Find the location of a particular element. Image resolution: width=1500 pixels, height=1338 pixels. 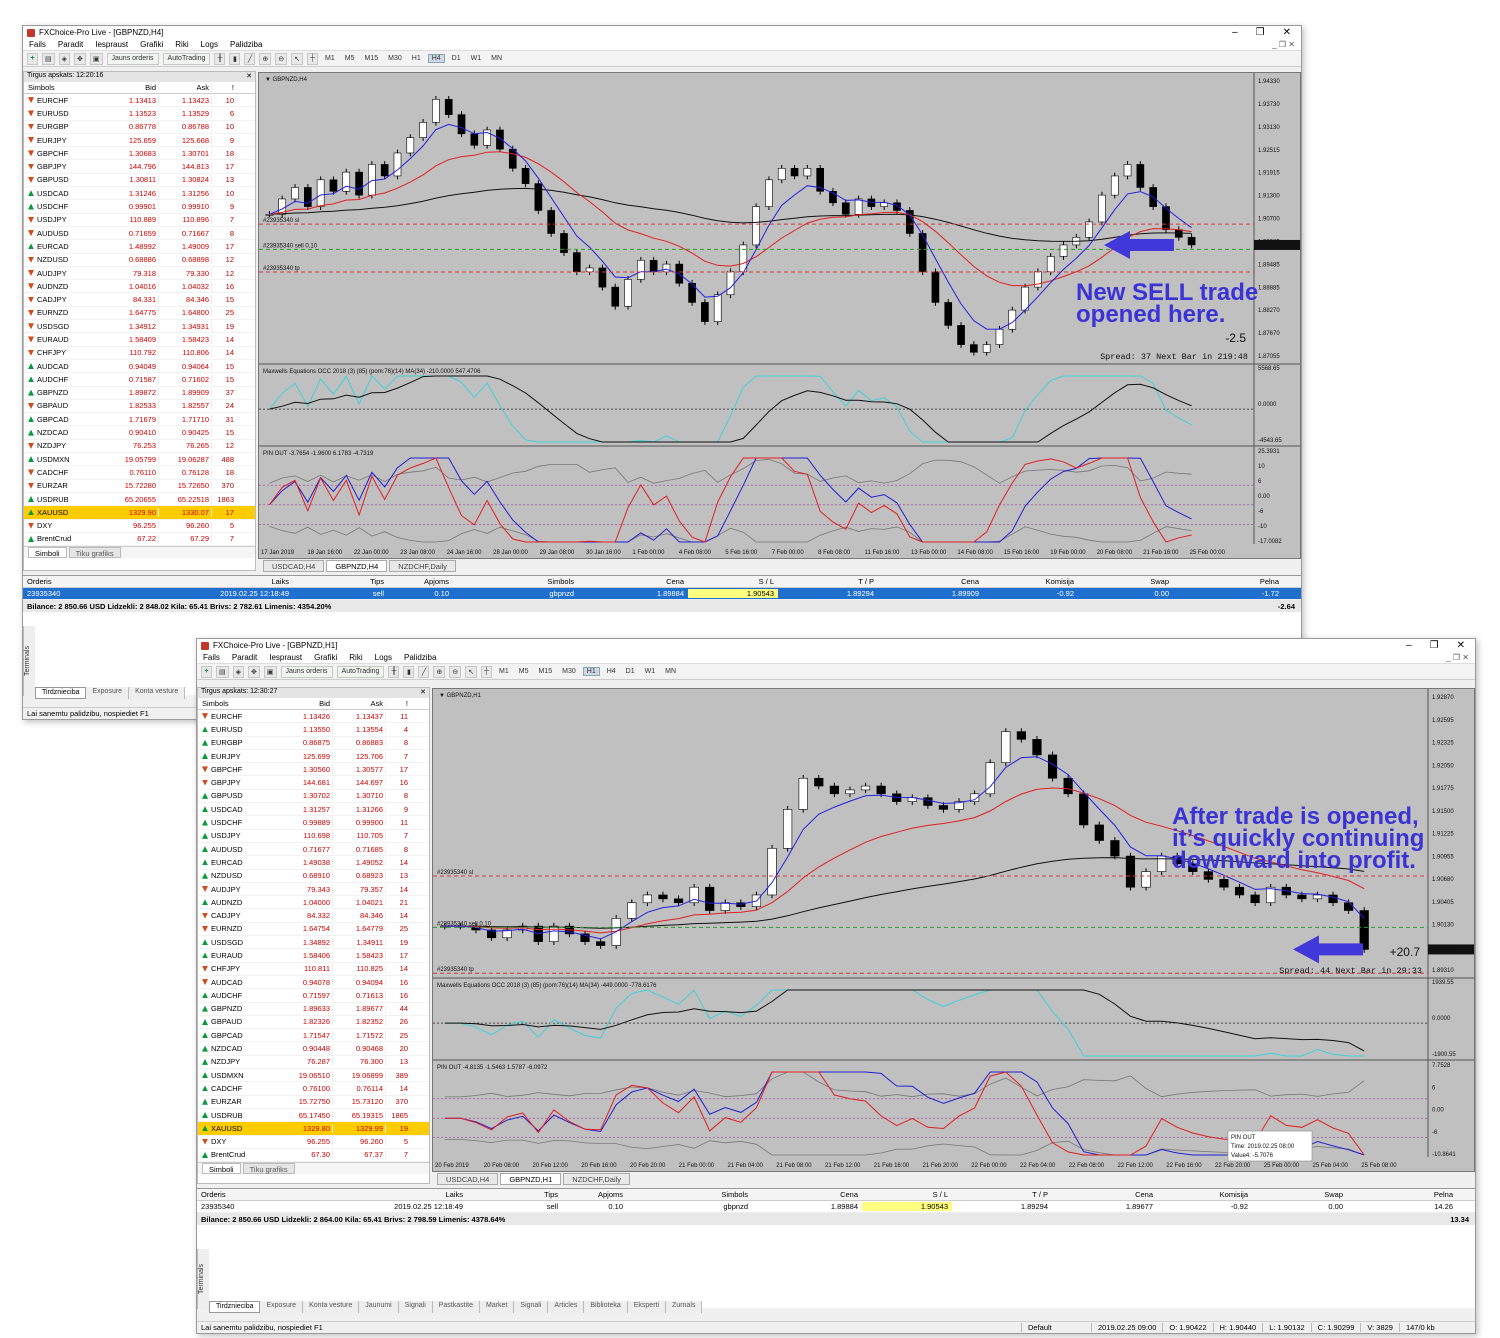

market-row-eurnzd: EURNZD 1.64754 1.64779 25 is located at coordinates (313, 930).